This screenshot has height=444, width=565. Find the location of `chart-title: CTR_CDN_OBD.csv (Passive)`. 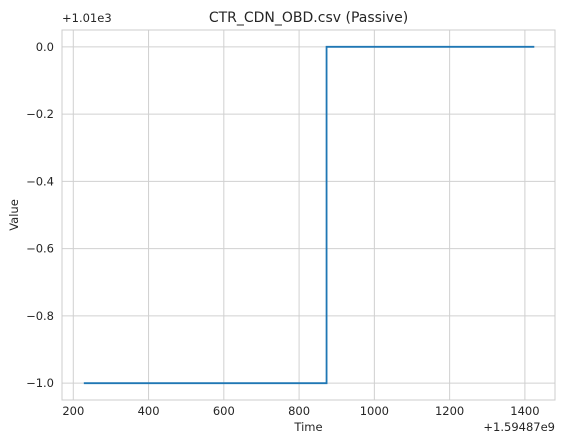

chart-title: CTR_CDN_OBD.csv (Passive) is located at coordinates (308, 18).